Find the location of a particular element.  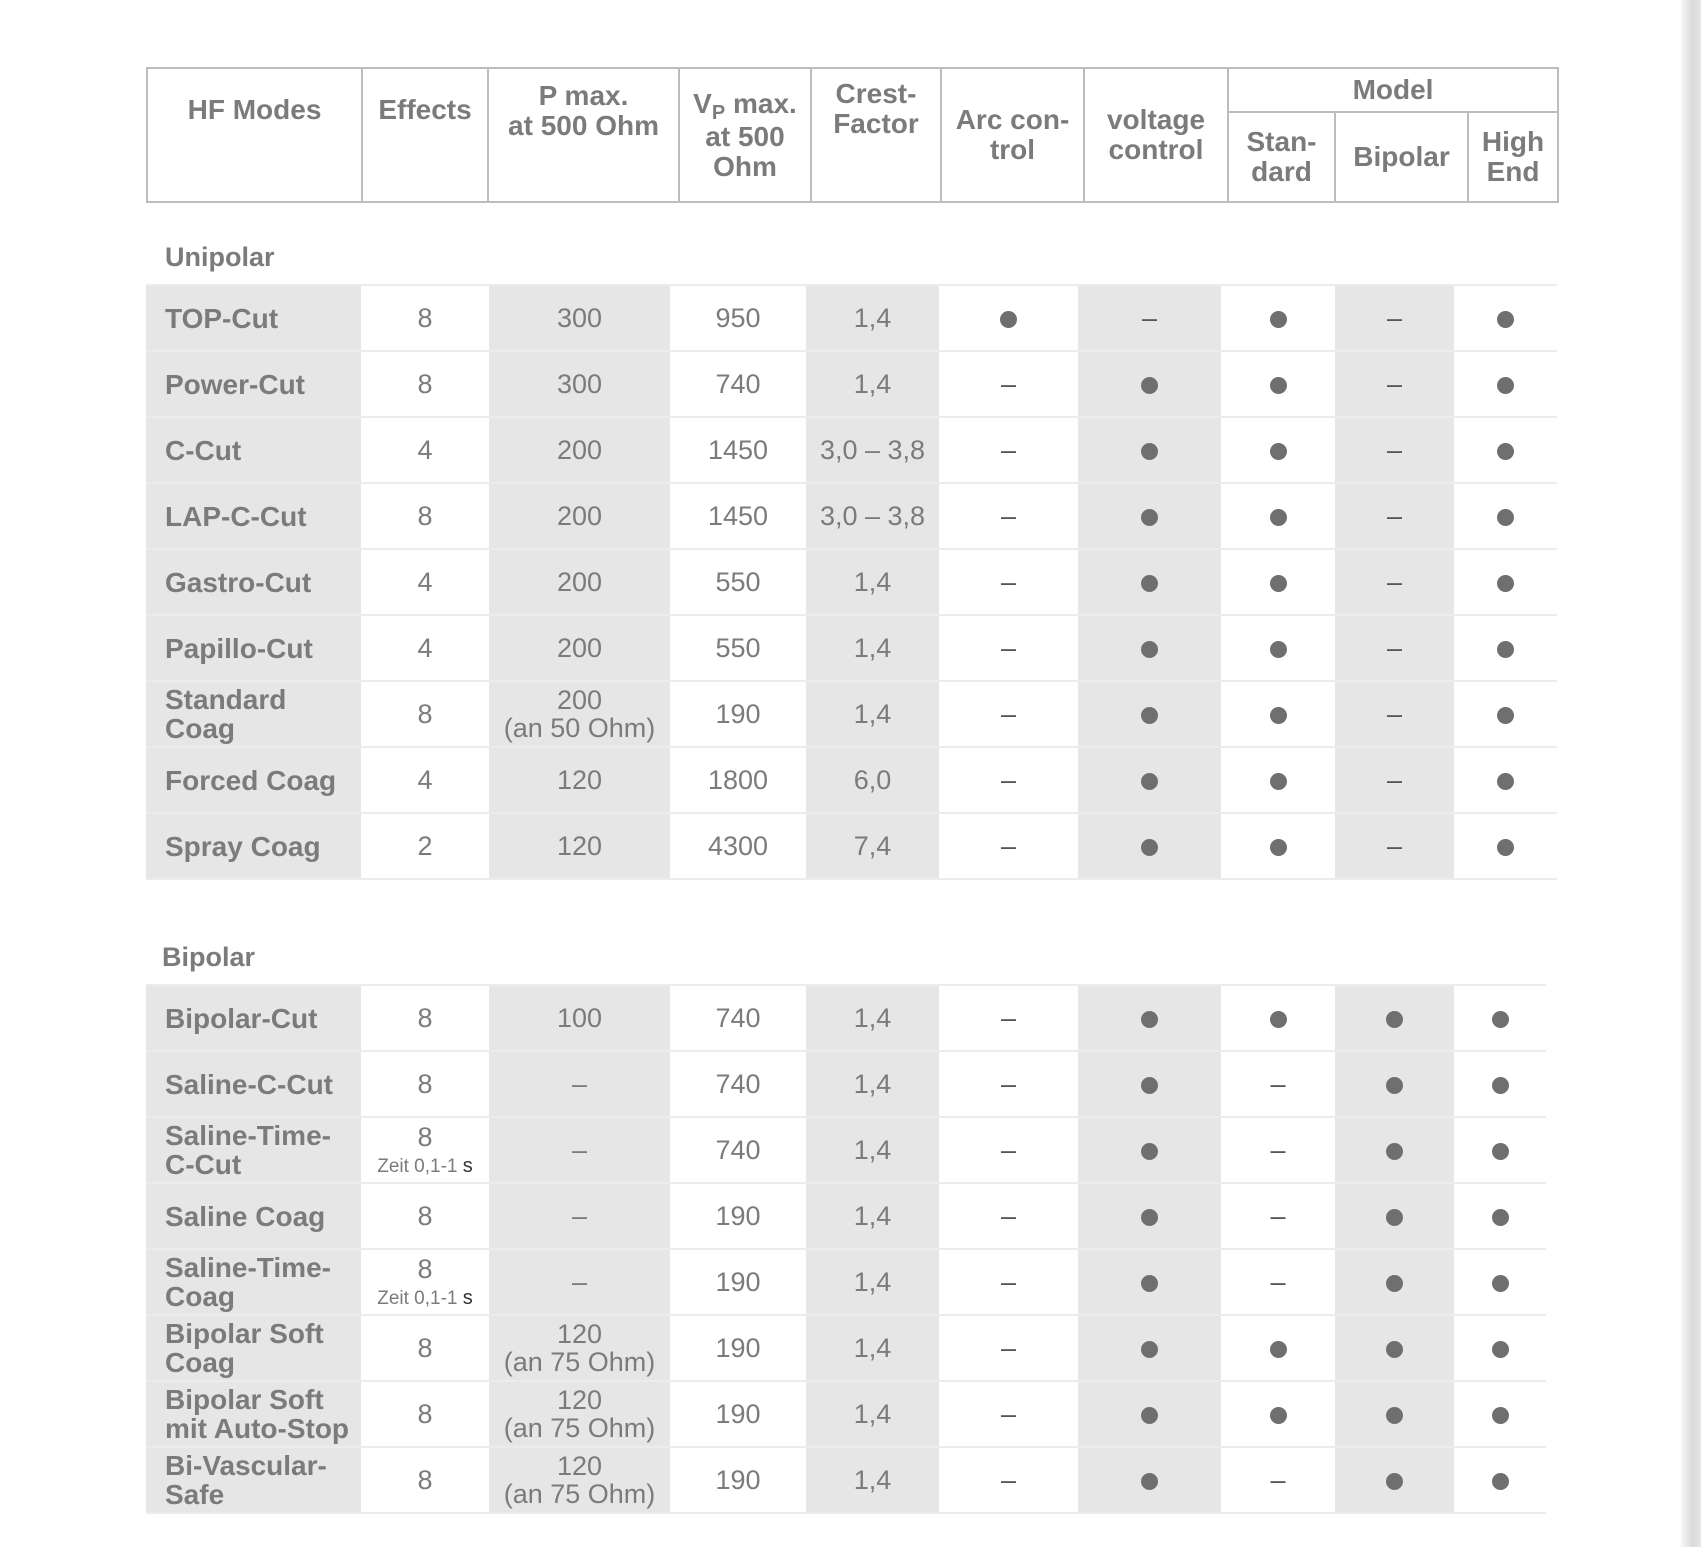

cell-text: Zeit 0,1-1 is located at coordinates (417, 1166).